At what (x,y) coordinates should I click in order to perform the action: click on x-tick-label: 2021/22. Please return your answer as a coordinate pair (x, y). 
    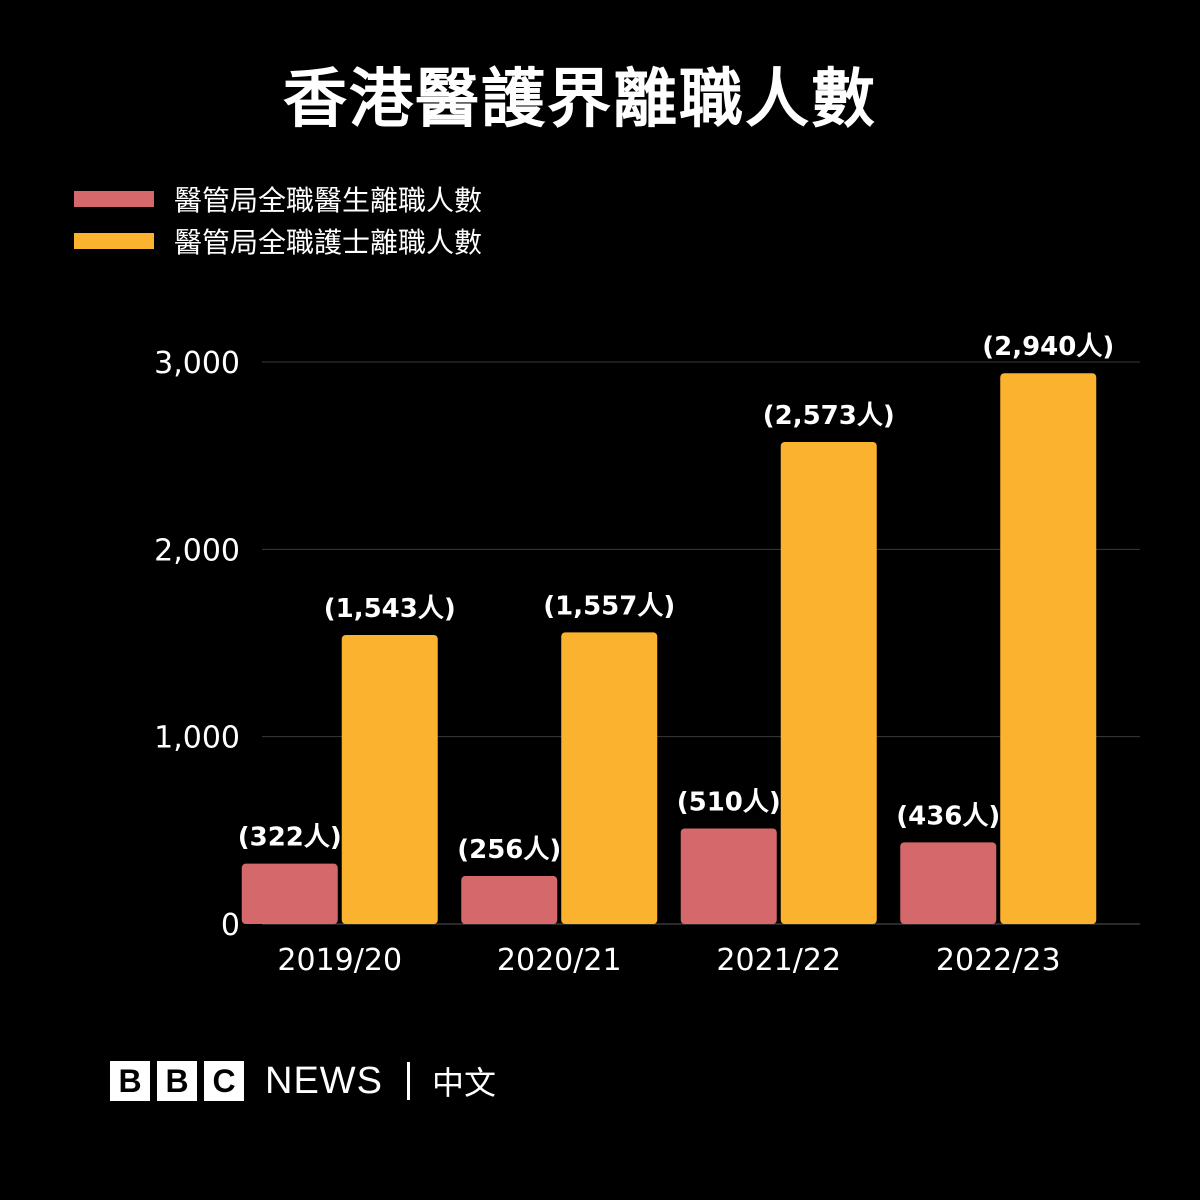
    Looking at the image, I should click on (778, 960).